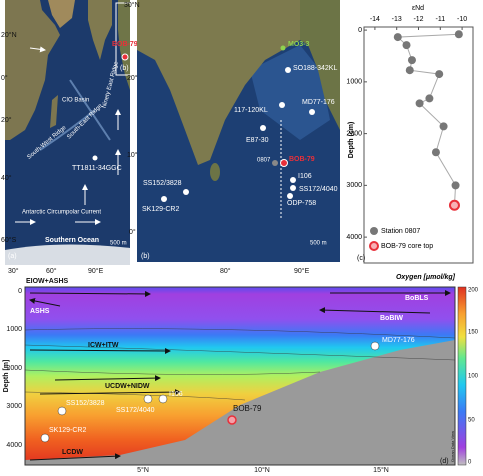  Describe the element at coordinates (9, 35) in the screenshot. I see `lat-tick: 20°N` at that location.